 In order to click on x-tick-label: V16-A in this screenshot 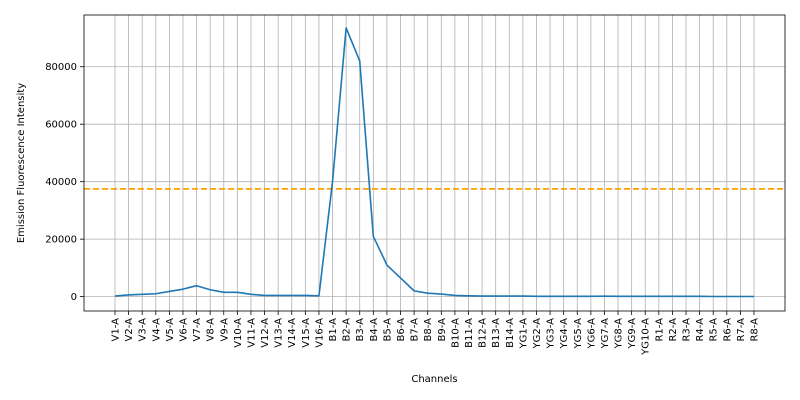, I will do `click(319, 333)`.